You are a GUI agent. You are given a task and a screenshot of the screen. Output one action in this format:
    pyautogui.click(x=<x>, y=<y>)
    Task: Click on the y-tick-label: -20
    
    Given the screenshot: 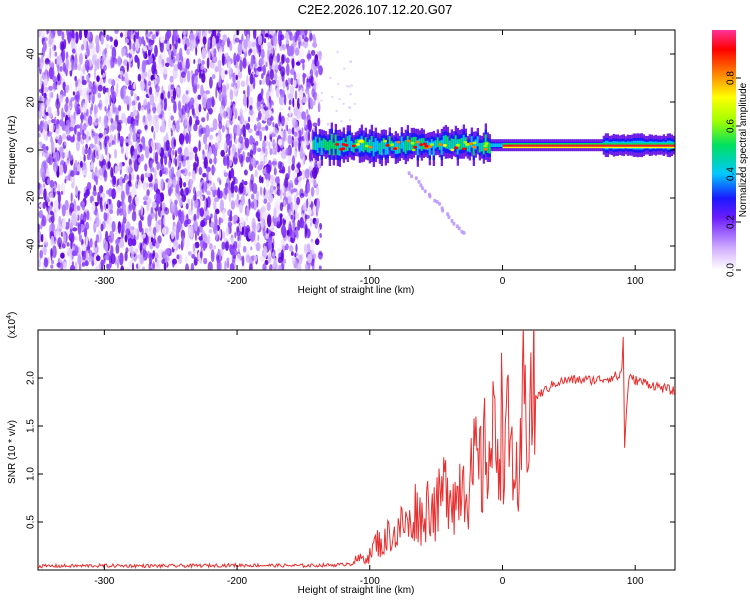 What is the action you would take?
    pyautogui.click(x=31, y=197)
    